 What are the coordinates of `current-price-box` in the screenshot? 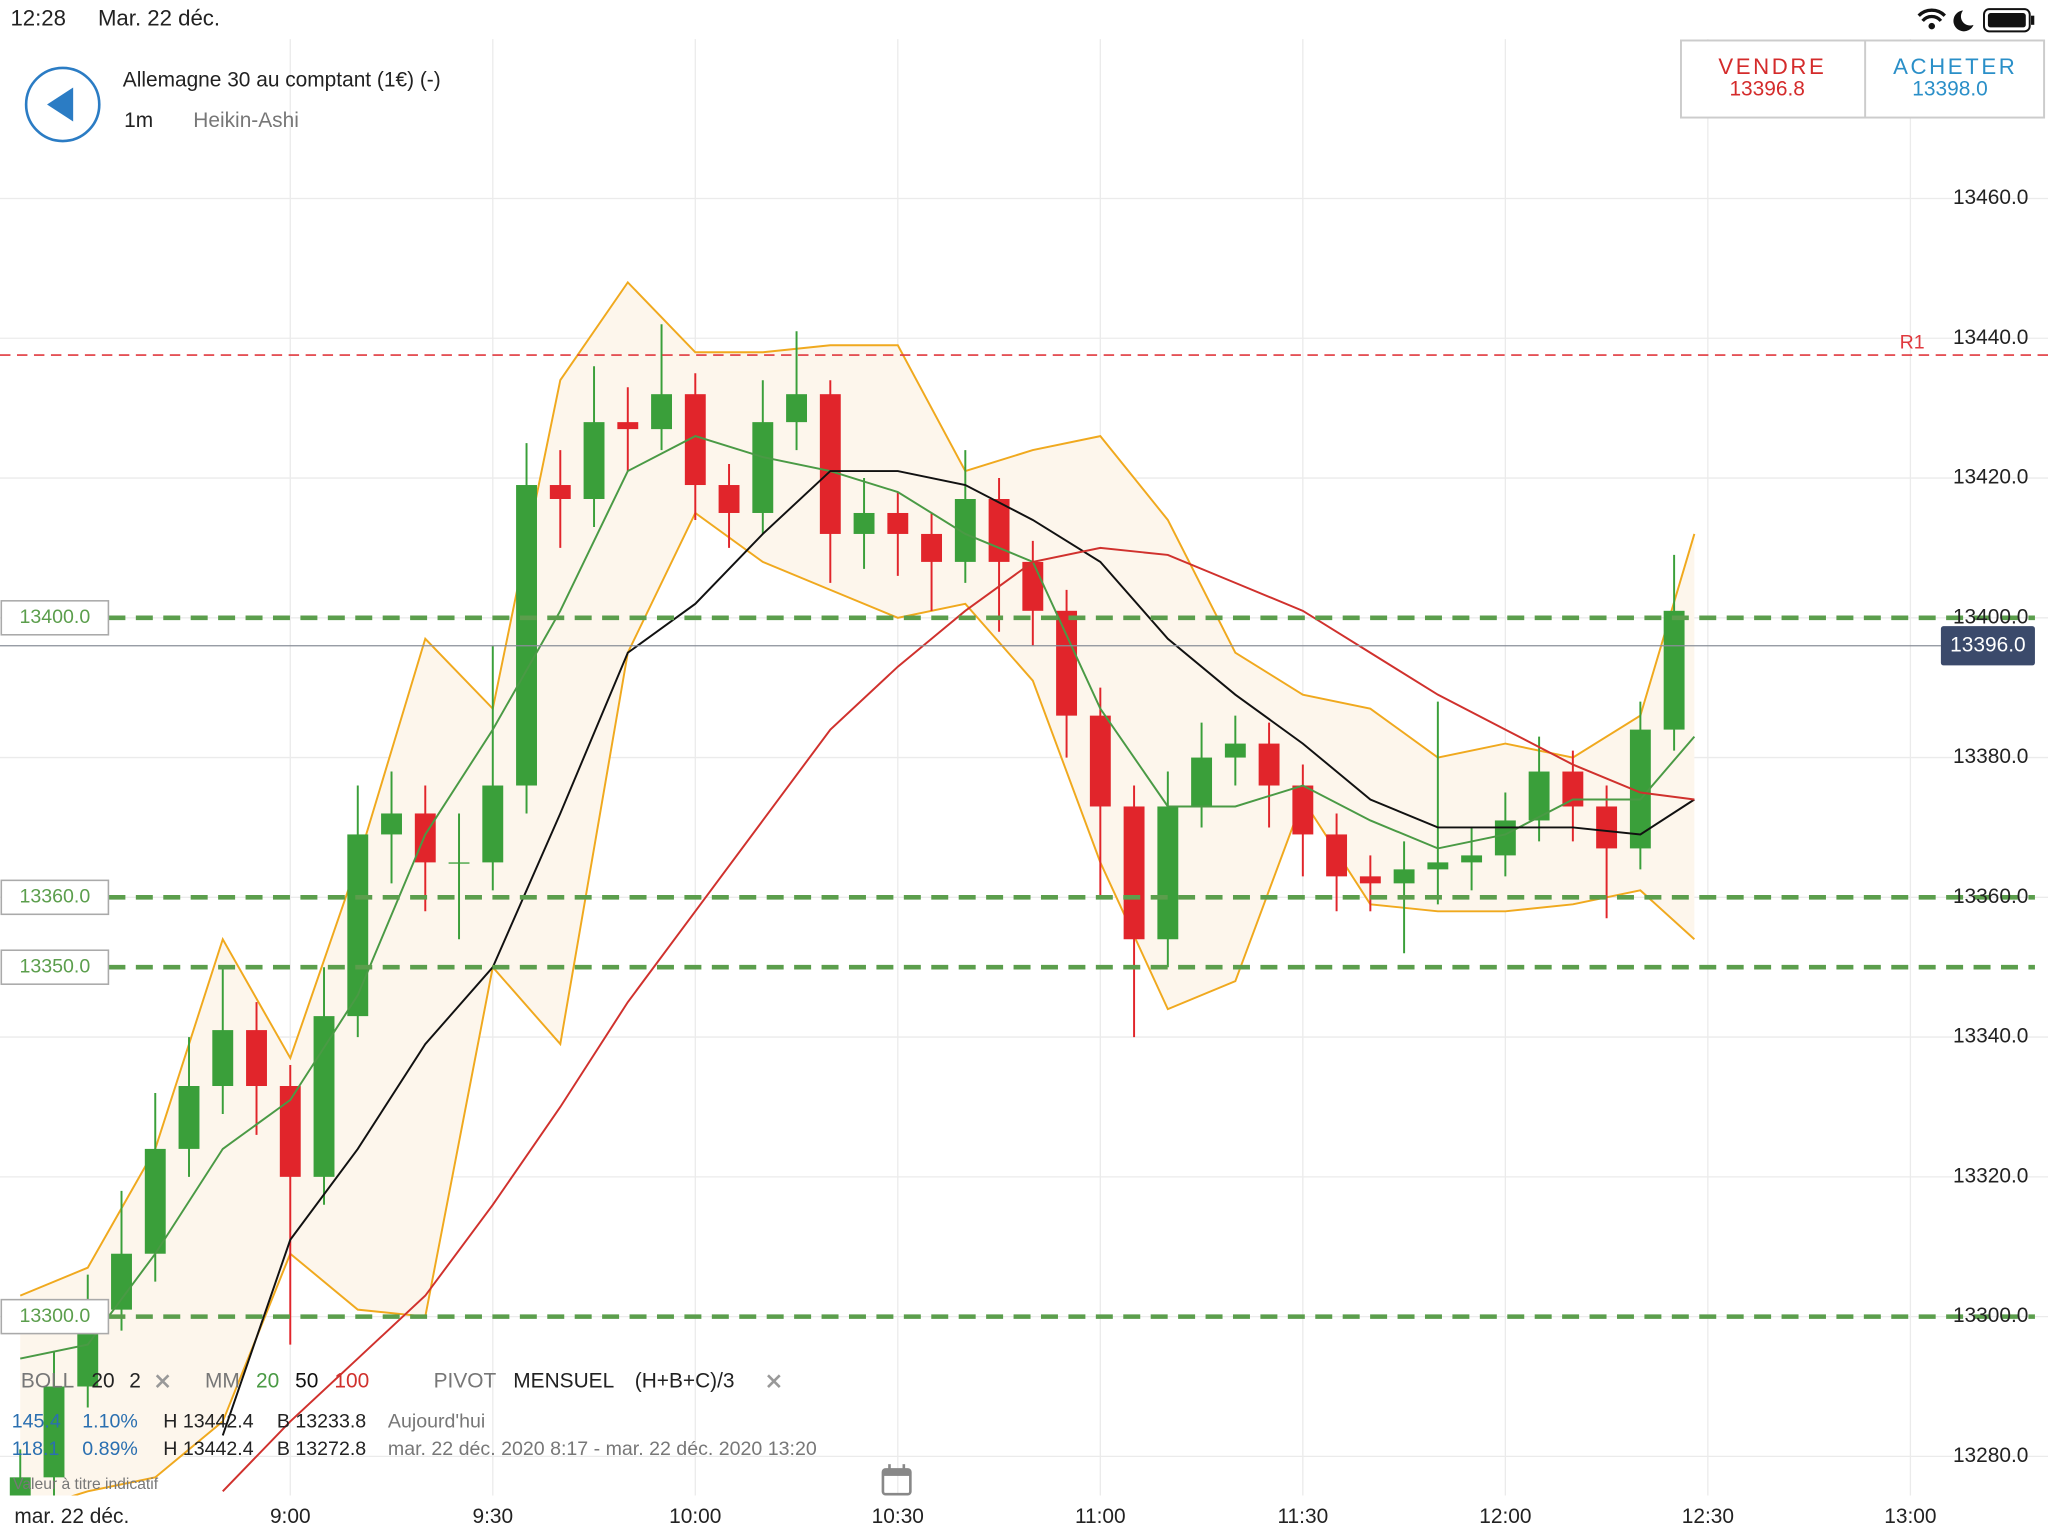 It's located at (1987, 646).